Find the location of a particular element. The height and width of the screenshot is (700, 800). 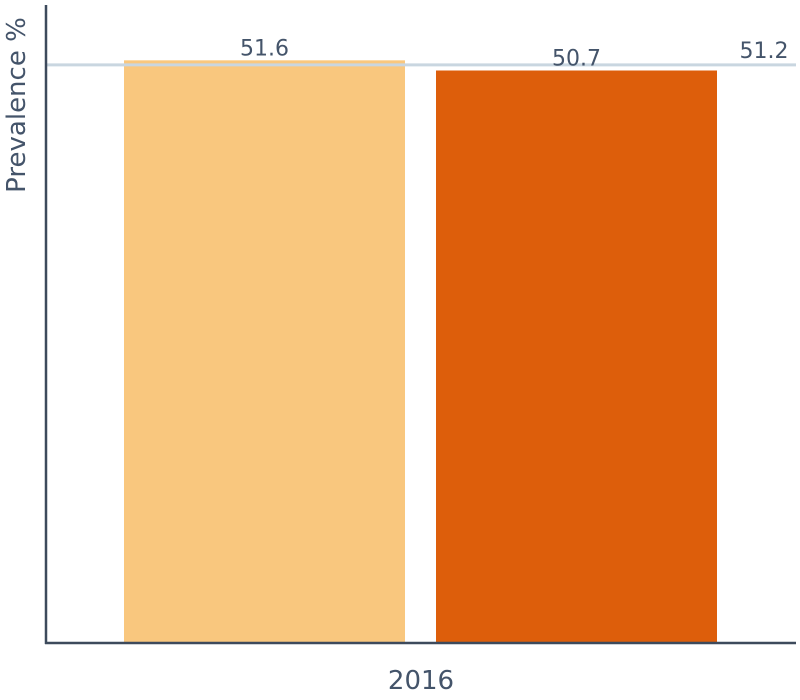

data-labels-group: 51.6 50.7 is located at coordinates (420, 53).